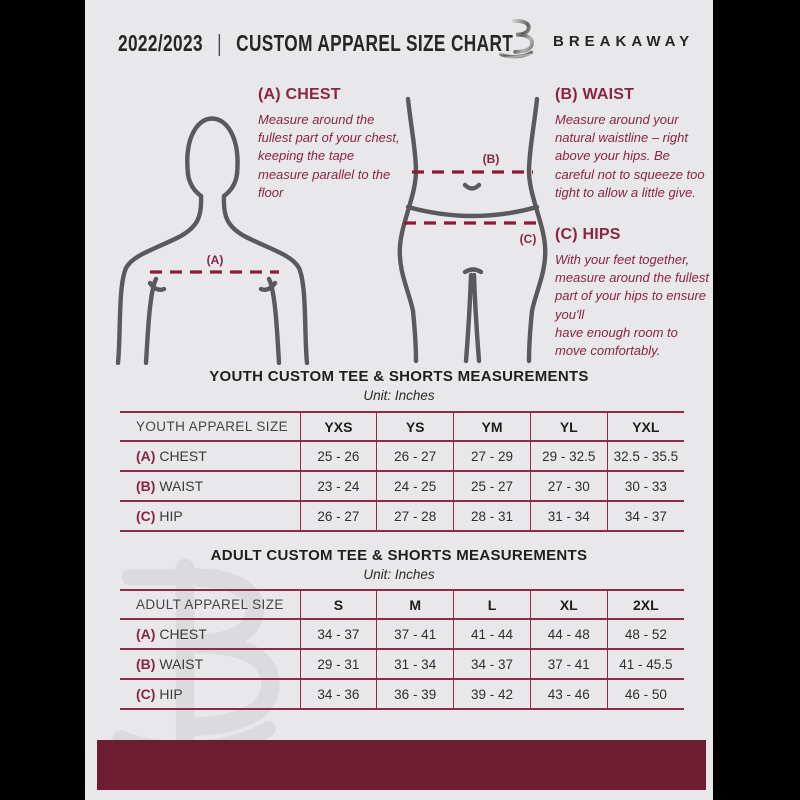  I want to click on page-header: 2022/2023 | CUSTOM APPAREL SIZE CHART, so click(315, 43).